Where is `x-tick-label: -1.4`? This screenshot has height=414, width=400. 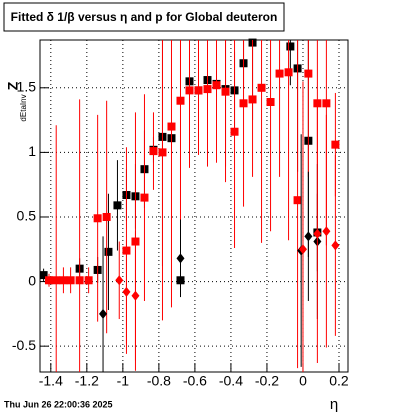 x-tick-label: -1.4 is located at coordinates (51, 381).